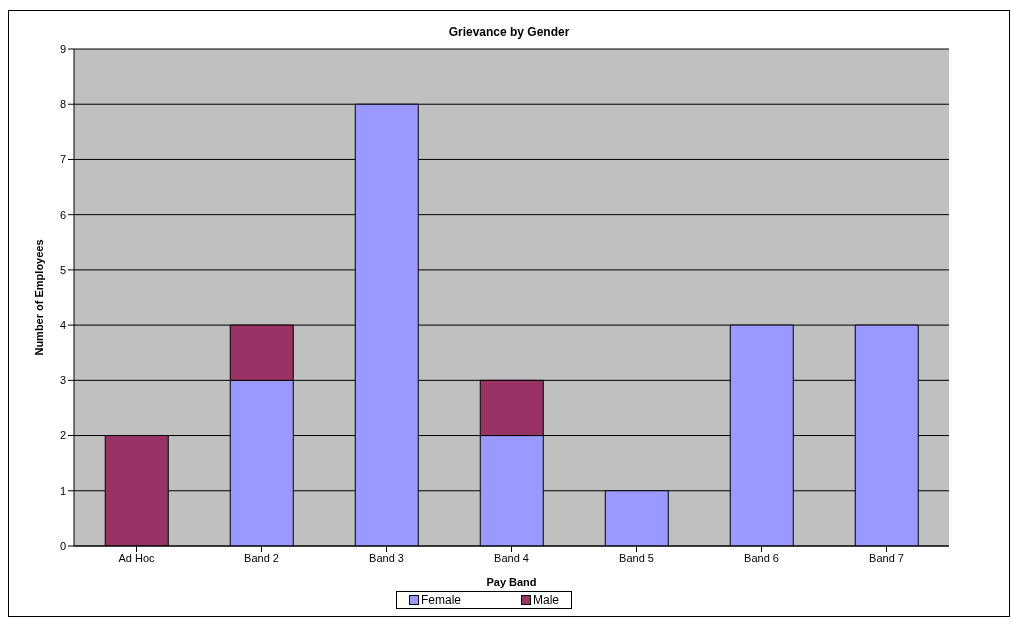 The width and height of the screenshot is (1011, 626). I want to click on y-tick-label: 5, so click(62, 269).